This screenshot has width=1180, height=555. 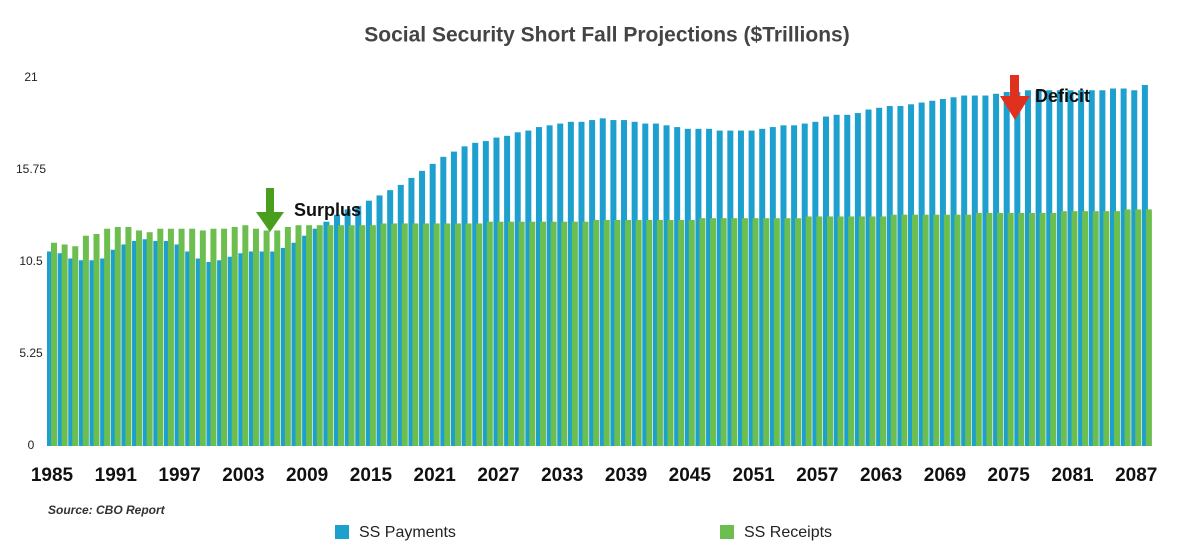 What do you see at coordinates (407, 532) in the screenshot?
I see `legend-label: SS Payments` at bounding box center [407, 532].